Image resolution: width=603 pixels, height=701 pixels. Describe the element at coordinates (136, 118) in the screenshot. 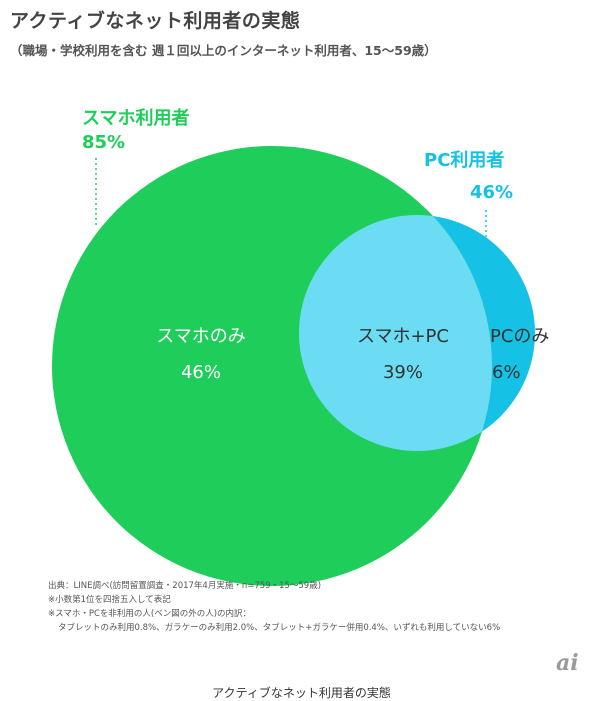

I see `smartphone-users-label: スマホ利用者` at that location.